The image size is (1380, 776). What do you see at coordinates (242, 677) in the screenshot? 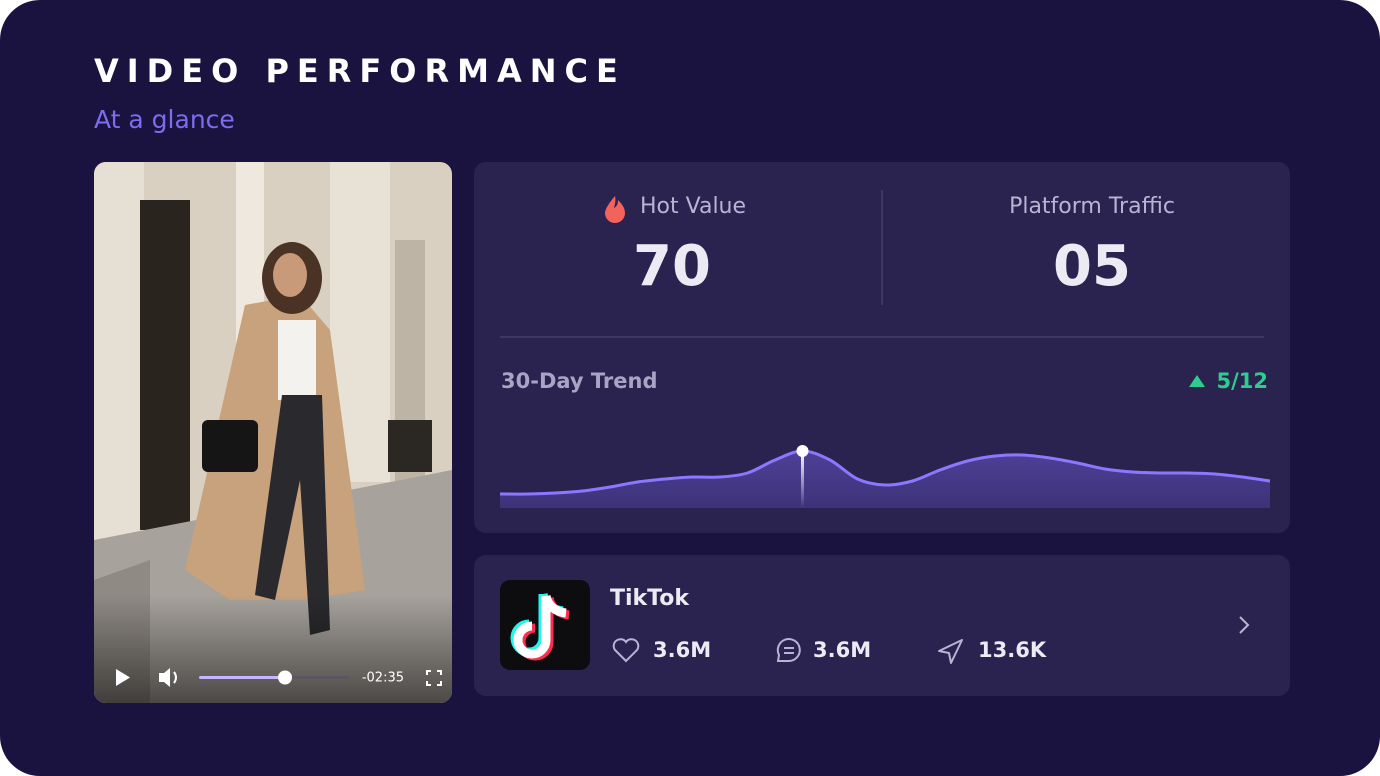
I see `progress-fill` at bounding box center [242, 677].